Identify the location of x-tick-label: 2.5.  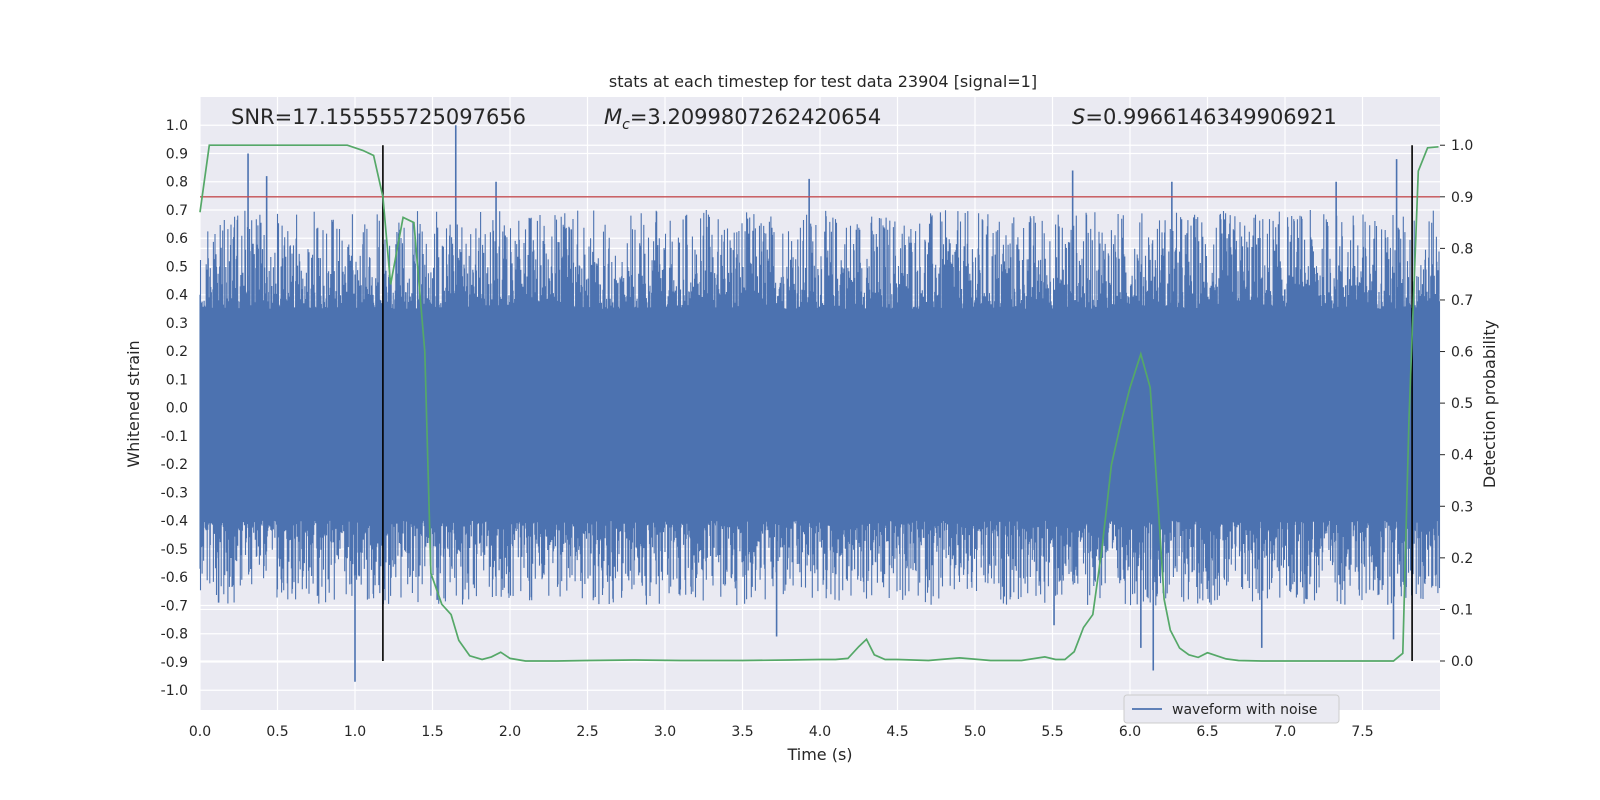
(587, 732).